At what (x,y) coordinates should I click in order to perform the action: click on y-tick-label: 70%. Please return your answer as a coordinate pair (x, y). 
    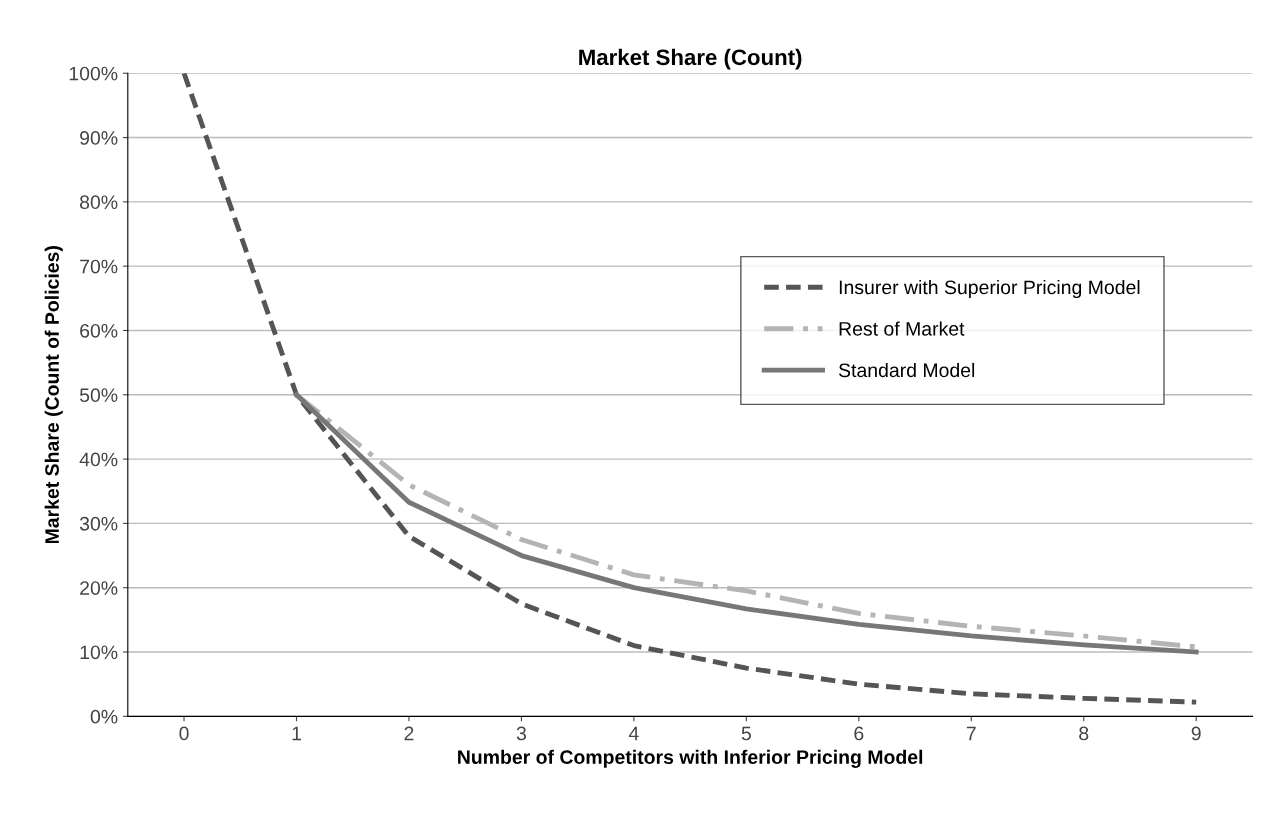
    Looking at the image, I should click on (99, 266).